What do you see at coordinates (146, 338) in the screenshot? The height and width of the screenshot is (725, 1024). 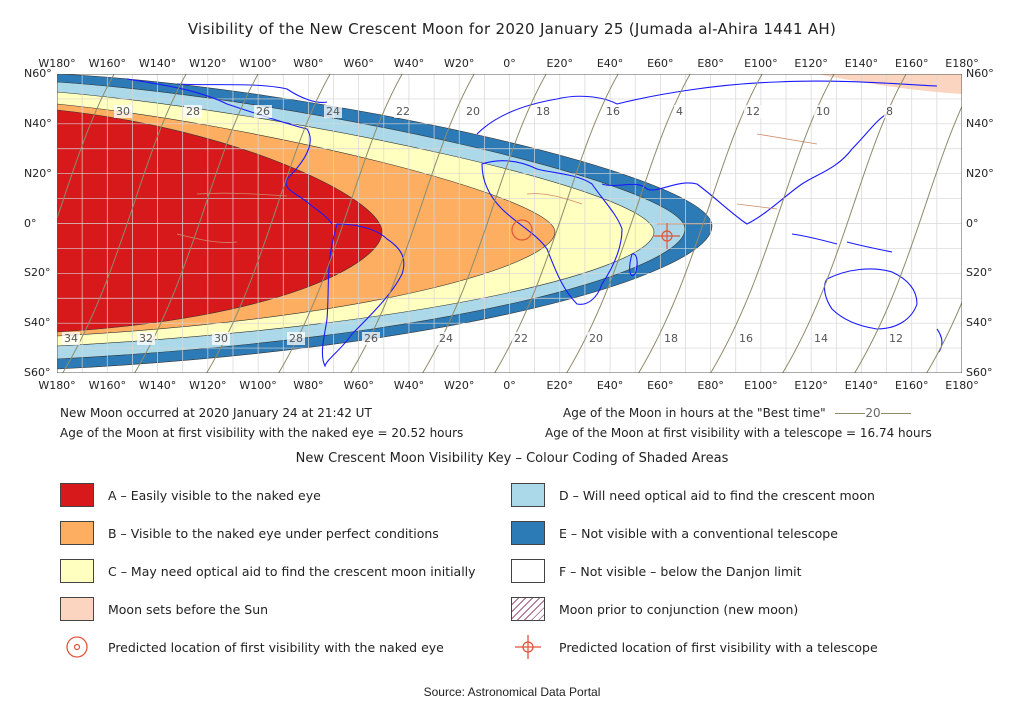 I see `contour-value-label: 32` at bounding box center [146, 338].